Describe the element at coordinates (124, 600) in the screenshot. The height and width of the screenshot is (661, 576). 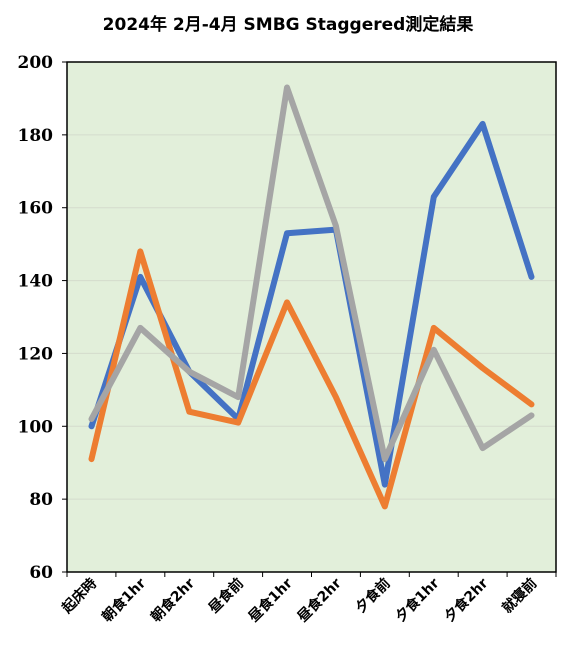
I see `x-tick-label: 朝食1hr` at that location.